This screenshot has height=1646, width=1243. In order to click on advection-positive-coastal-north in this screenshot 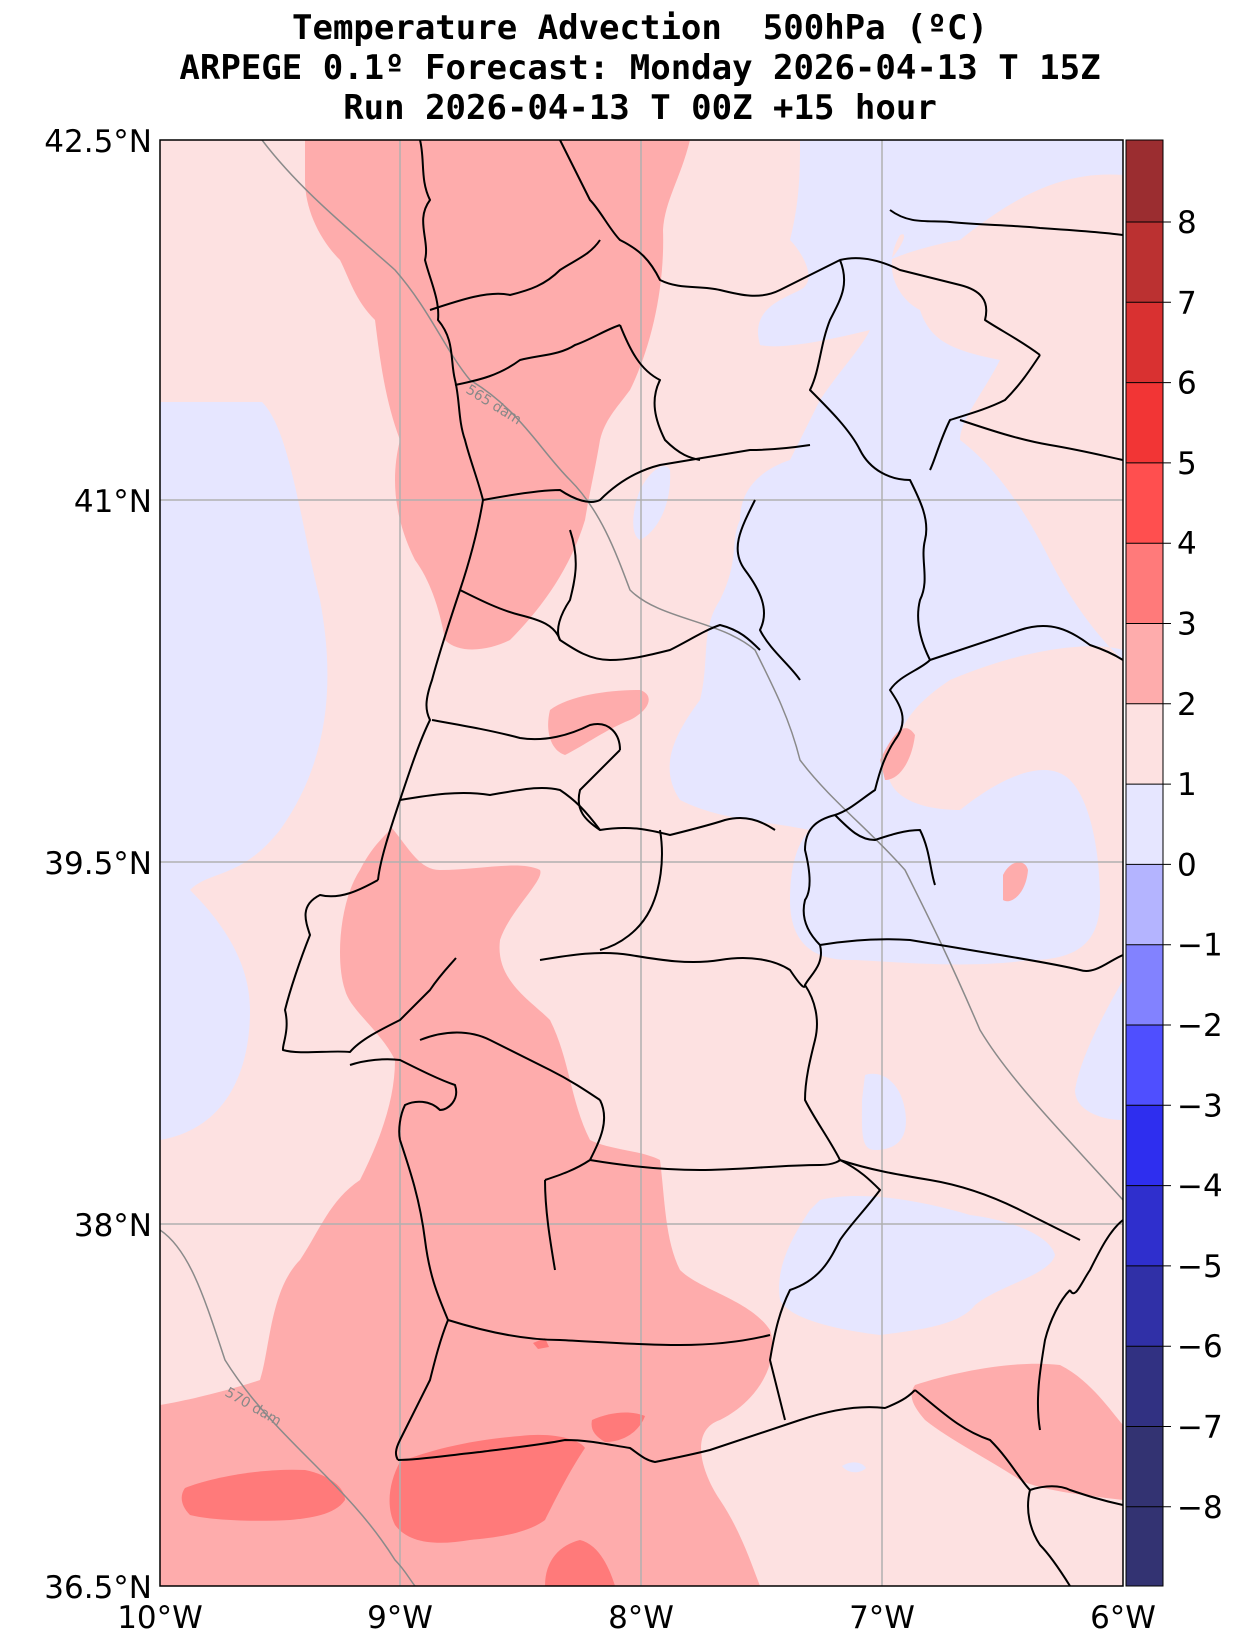, I will do `click(497, 395)`.